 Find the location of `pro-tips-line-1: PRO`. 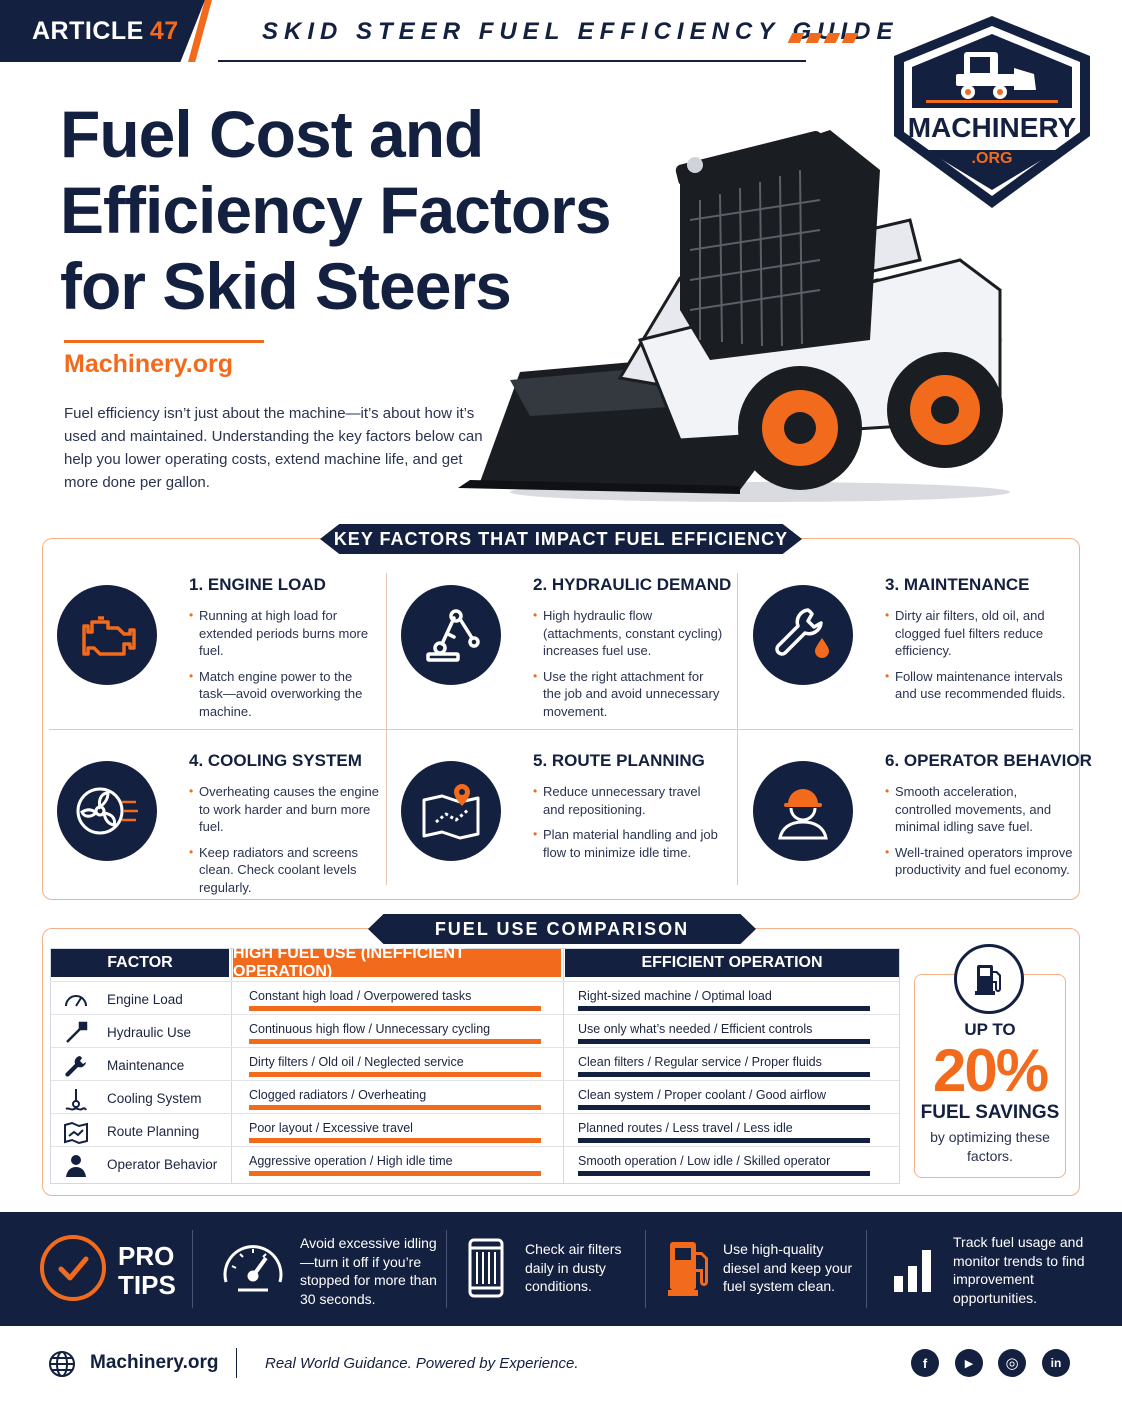

pro-tips-line-1: PRO is located at coordinates (146, 1256).